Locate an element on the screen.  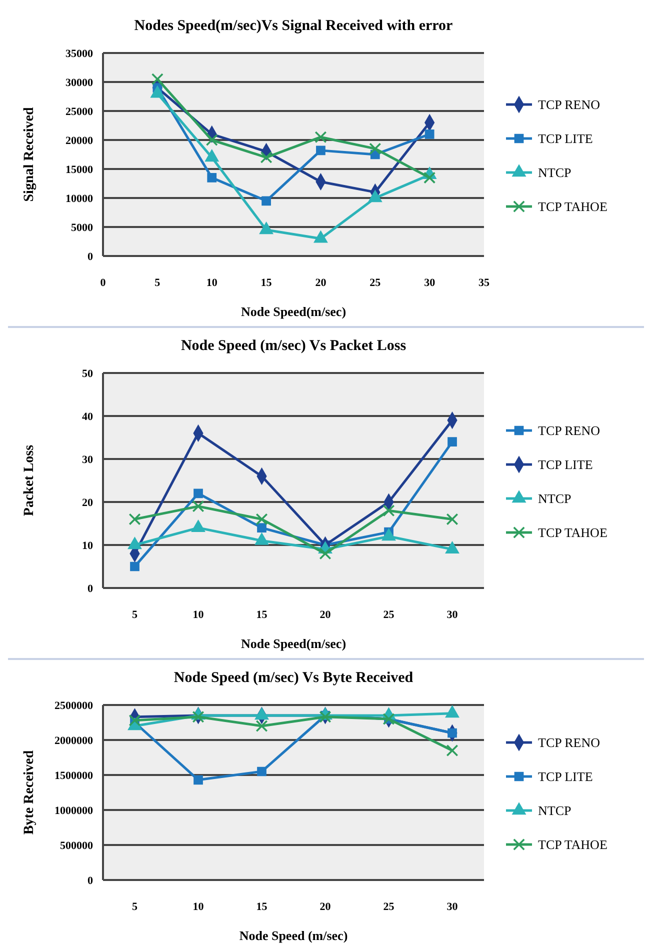
y-tick-label: 40 is located at coordinates (88, 416).